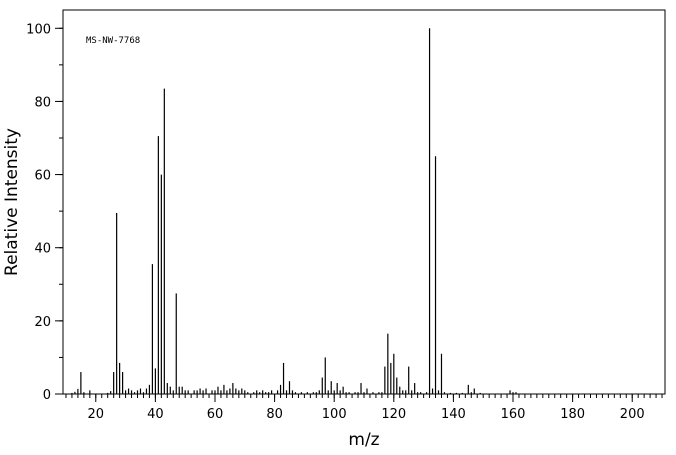  I want to click on spectrum-id-annotation: MS-NW-7768, so click(113, 41).